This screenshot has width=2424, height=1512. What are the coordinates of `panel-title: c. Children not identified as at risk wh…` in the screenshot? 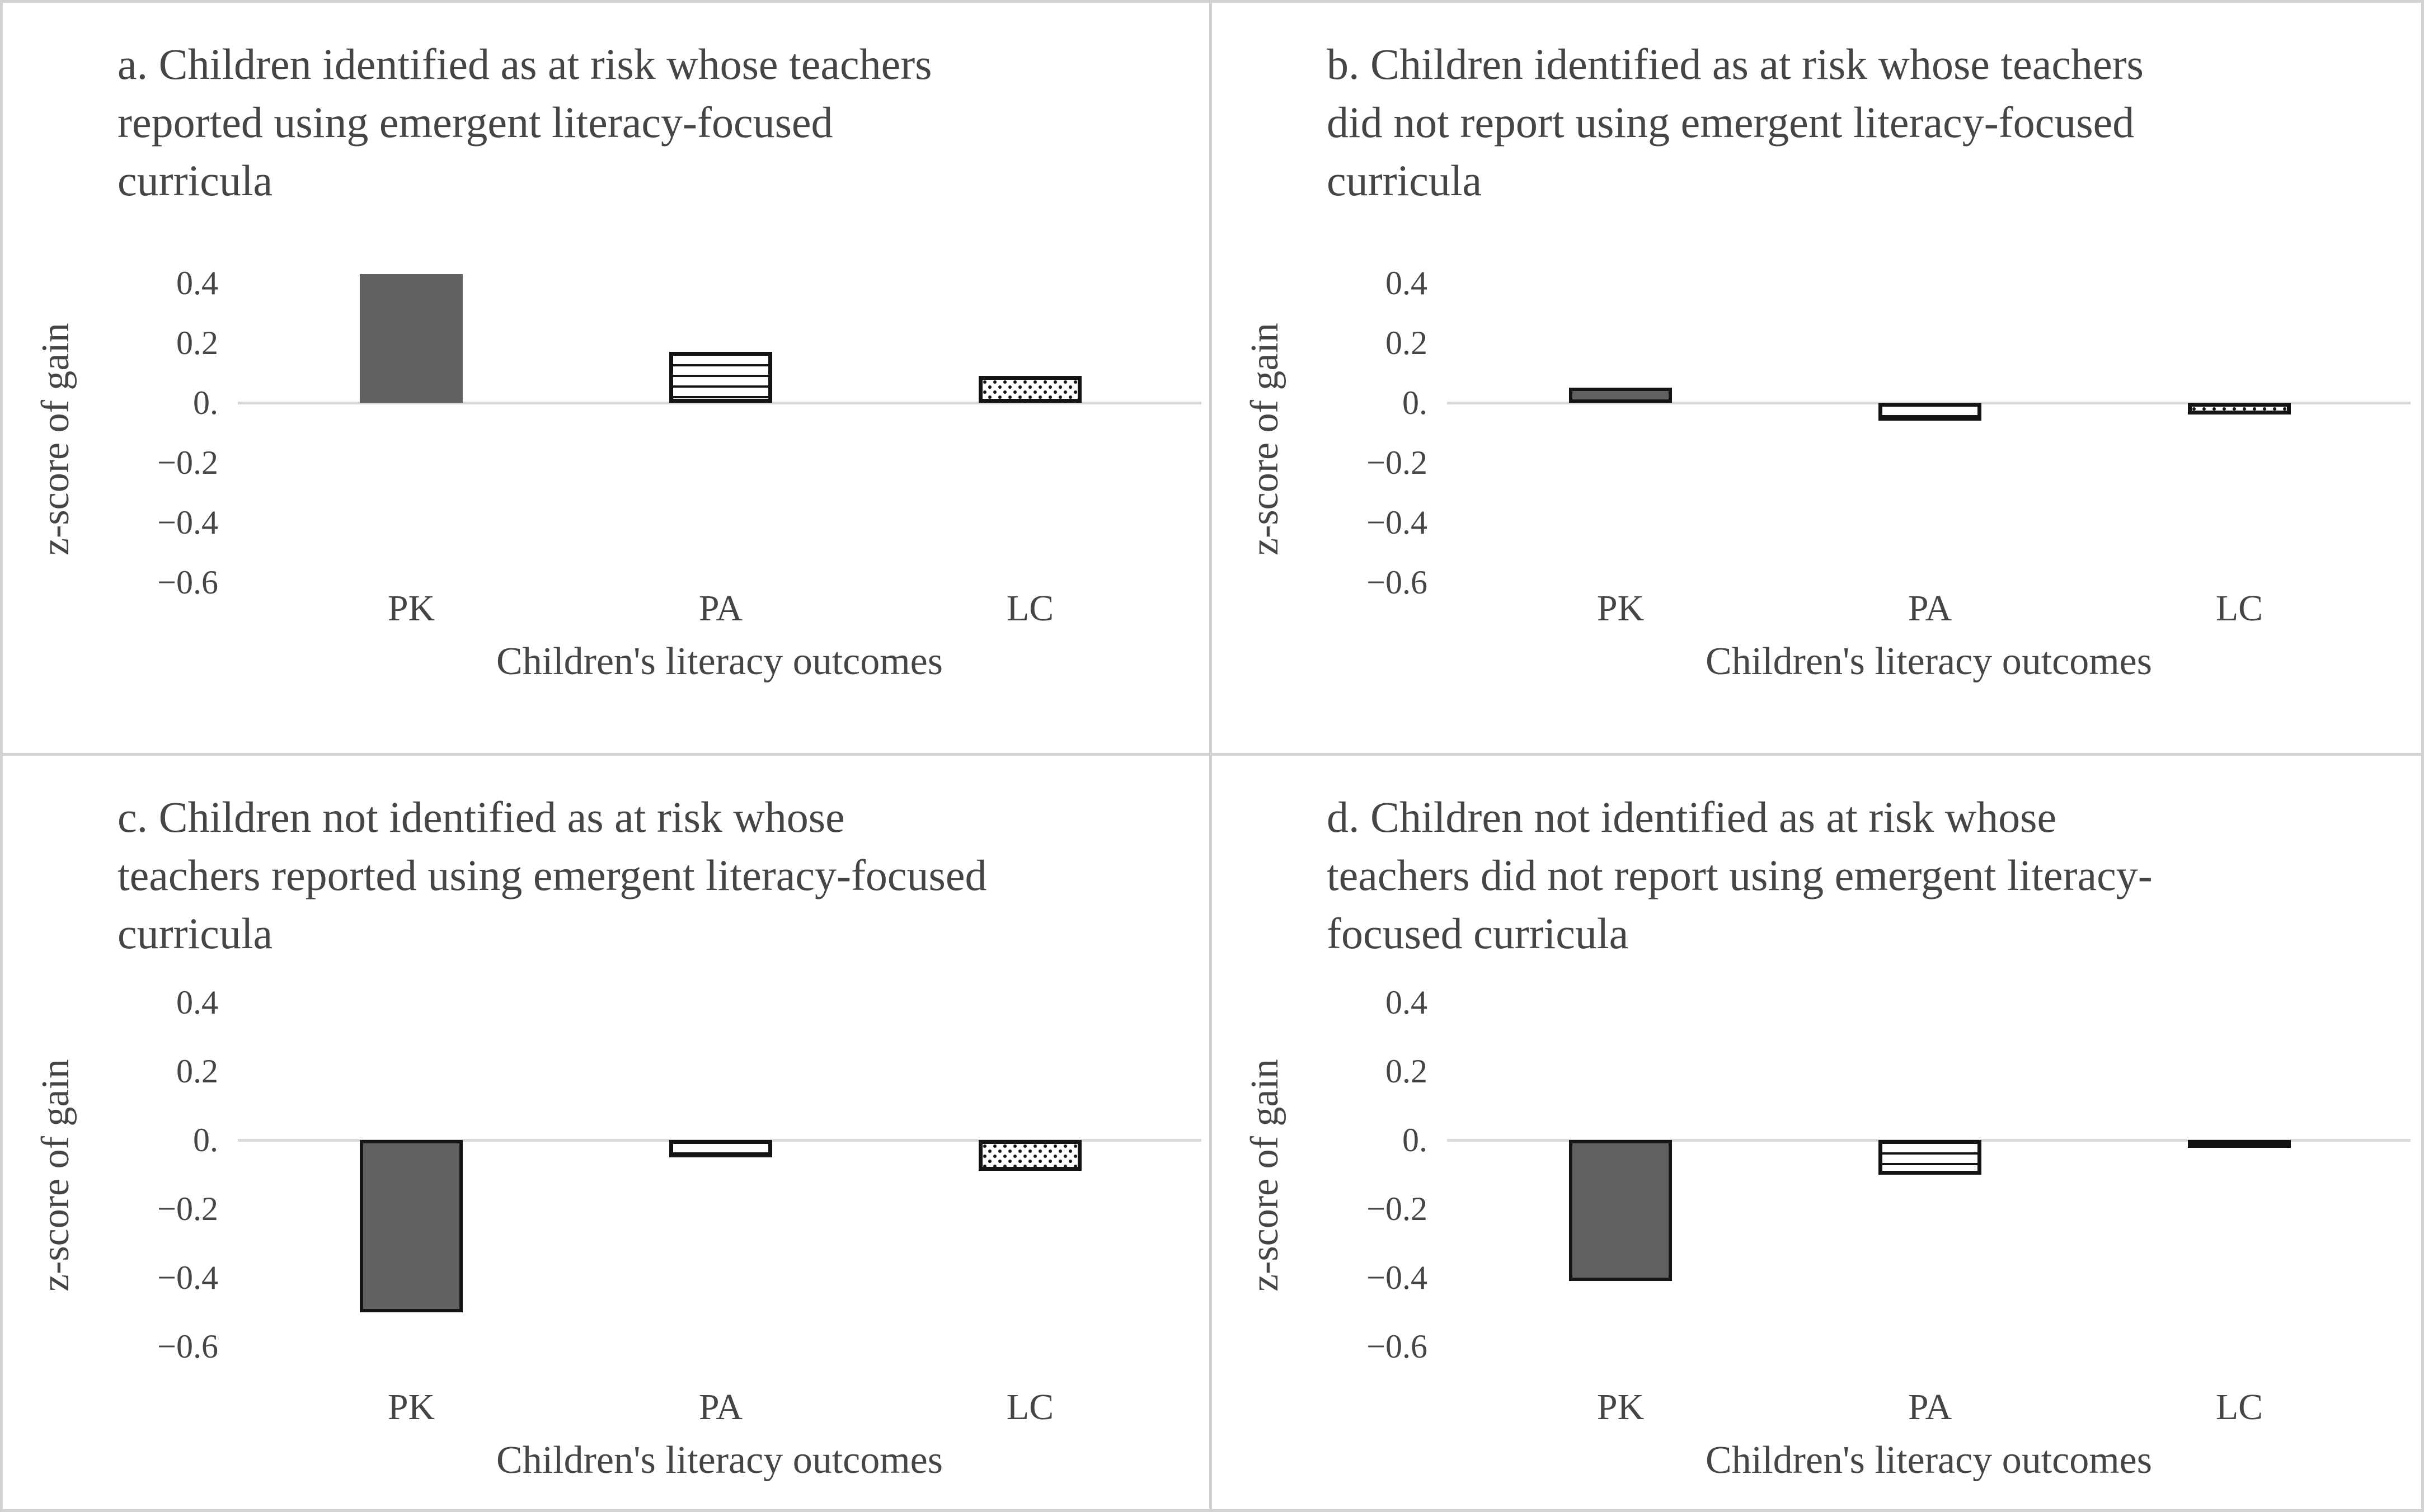 It's located at (552, 876).